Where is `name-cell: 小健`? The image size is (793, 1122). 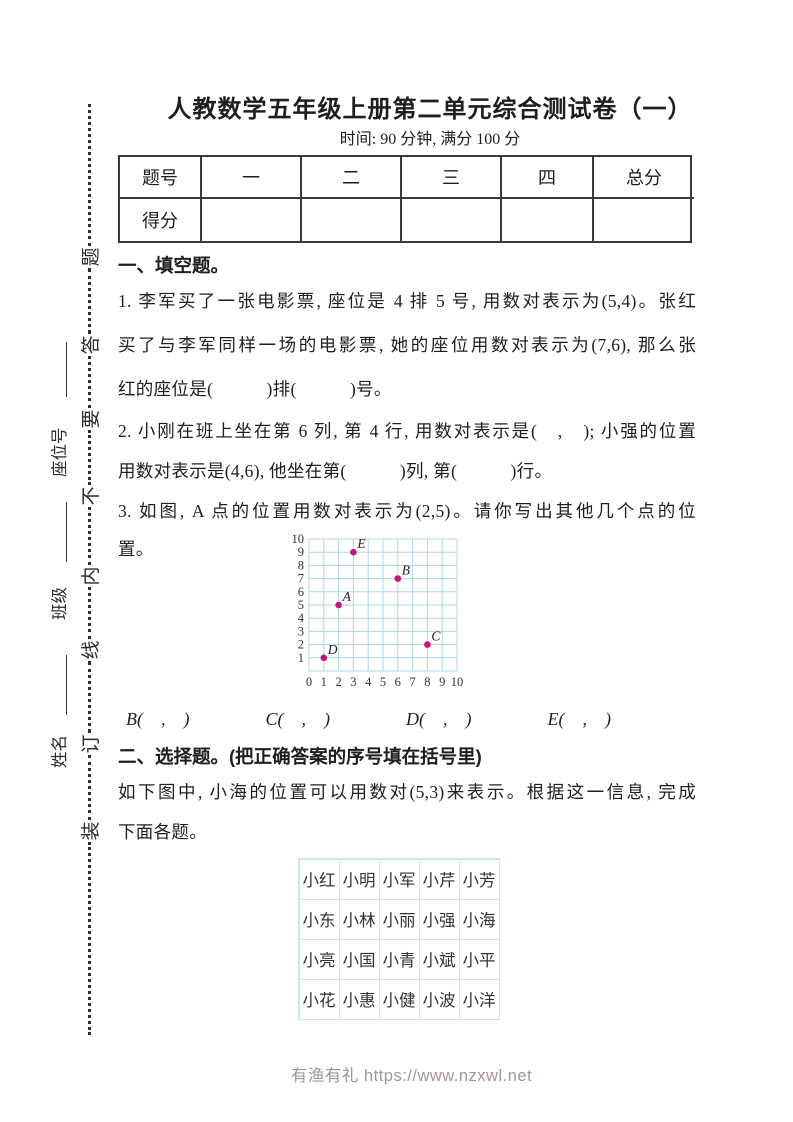
name-cell: 小健 is located at coordinates (399, 999).